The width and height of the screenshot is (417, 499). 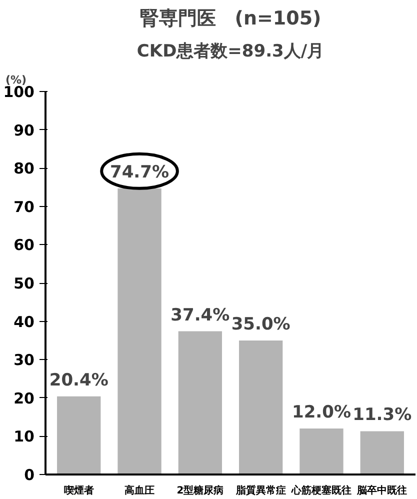 I want to click on chart-title: 腎専門医 (n=105), so click(x=231, y=19).